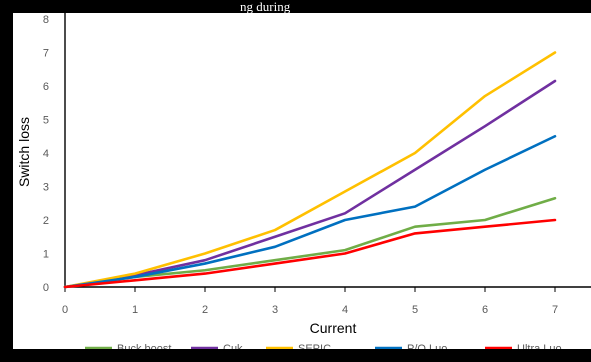  Describe the element at coordinates (46, 188) in the screenshot. I see `y-tick-label: 3` at that location.